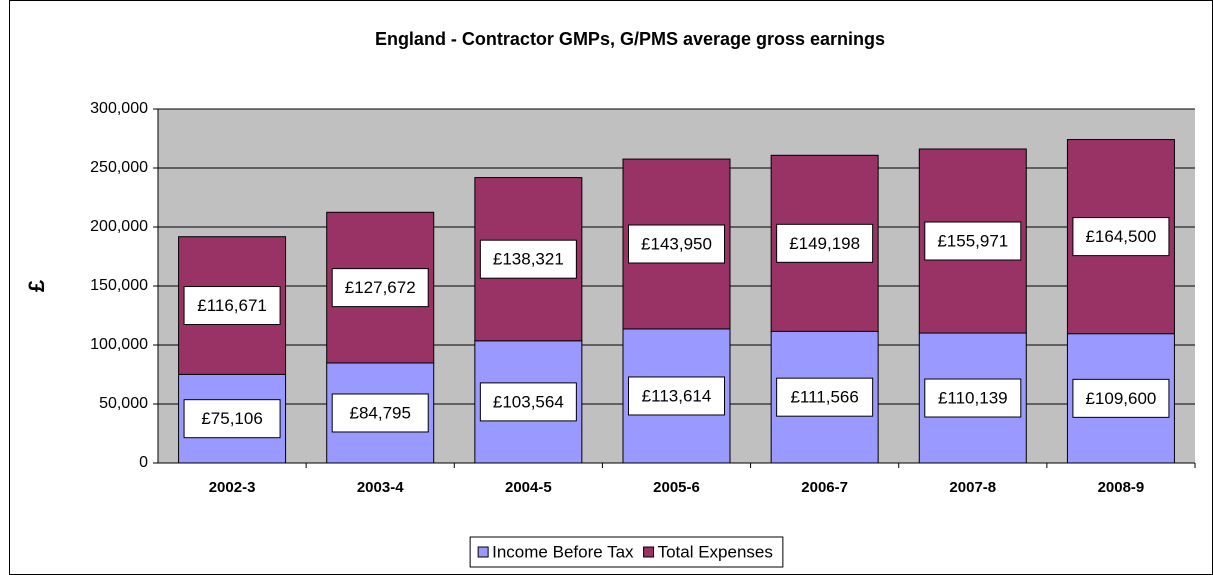 Image resolution: width=1213 pixels, height=575 pixels. I want to click on y-tick-label: 50,000, so click(123, 403).